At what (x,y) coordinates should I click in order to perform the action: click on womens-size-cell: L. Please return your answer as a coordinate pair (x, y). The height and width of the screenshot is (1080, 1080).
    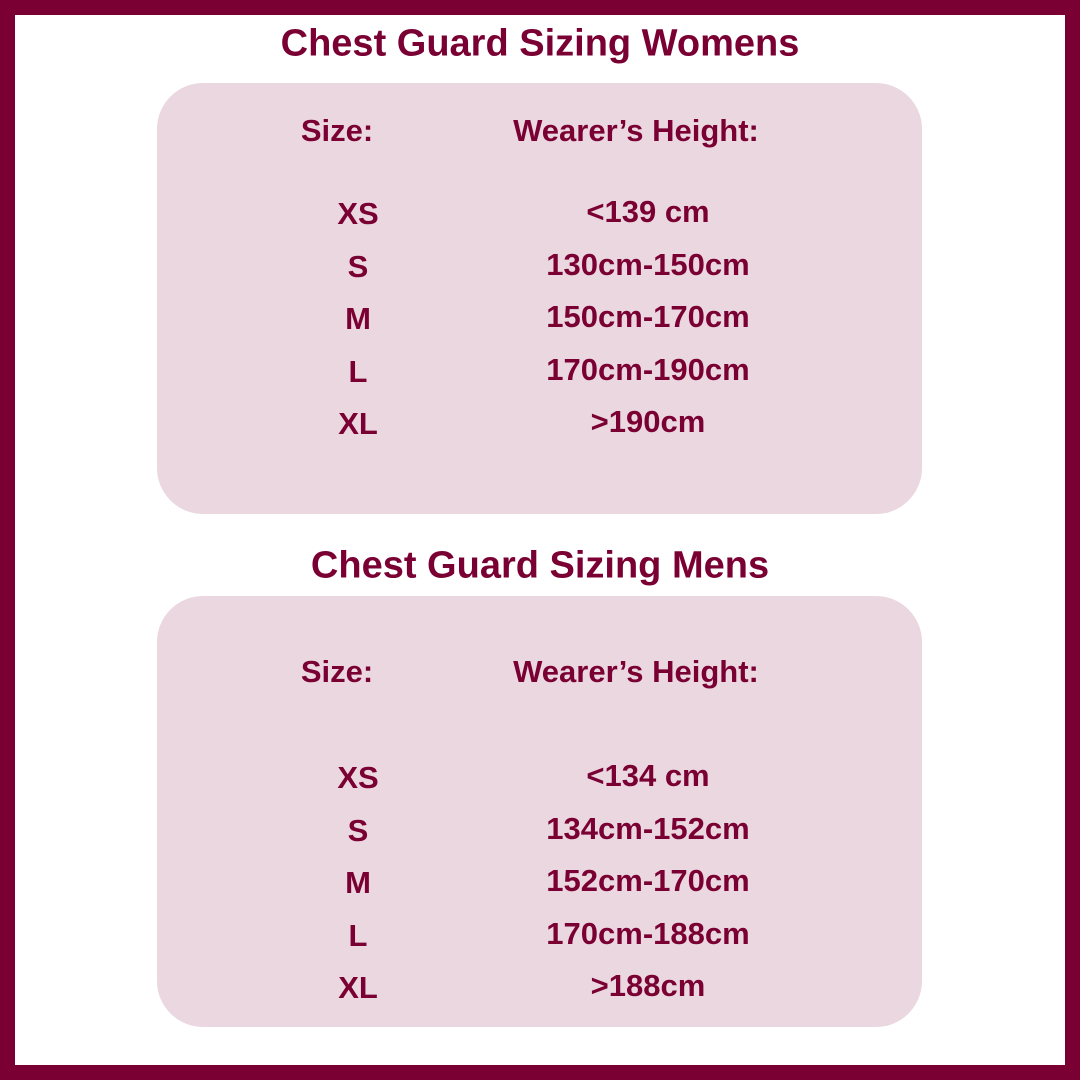
    Looking at the image, I should click on (358, 371).